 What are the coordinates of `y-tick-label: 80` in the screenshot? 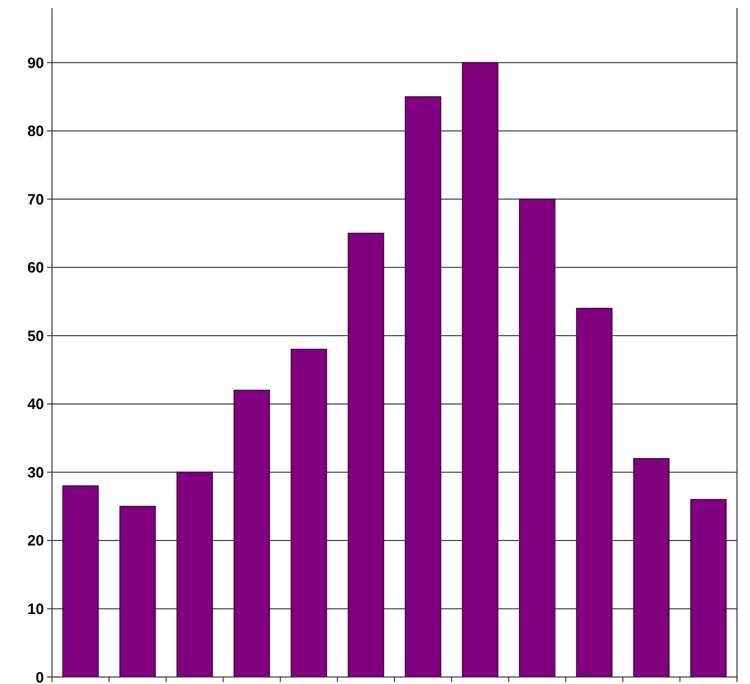 It's located at (35, 131).